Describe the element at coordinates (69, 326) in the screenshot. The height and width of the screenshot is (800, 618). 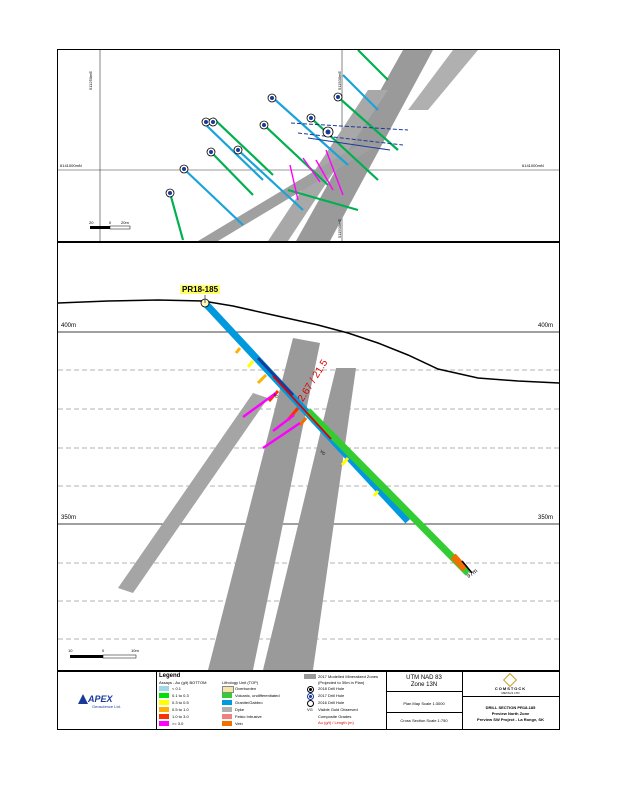
I see `elevation-400-left: 400m` at that location.